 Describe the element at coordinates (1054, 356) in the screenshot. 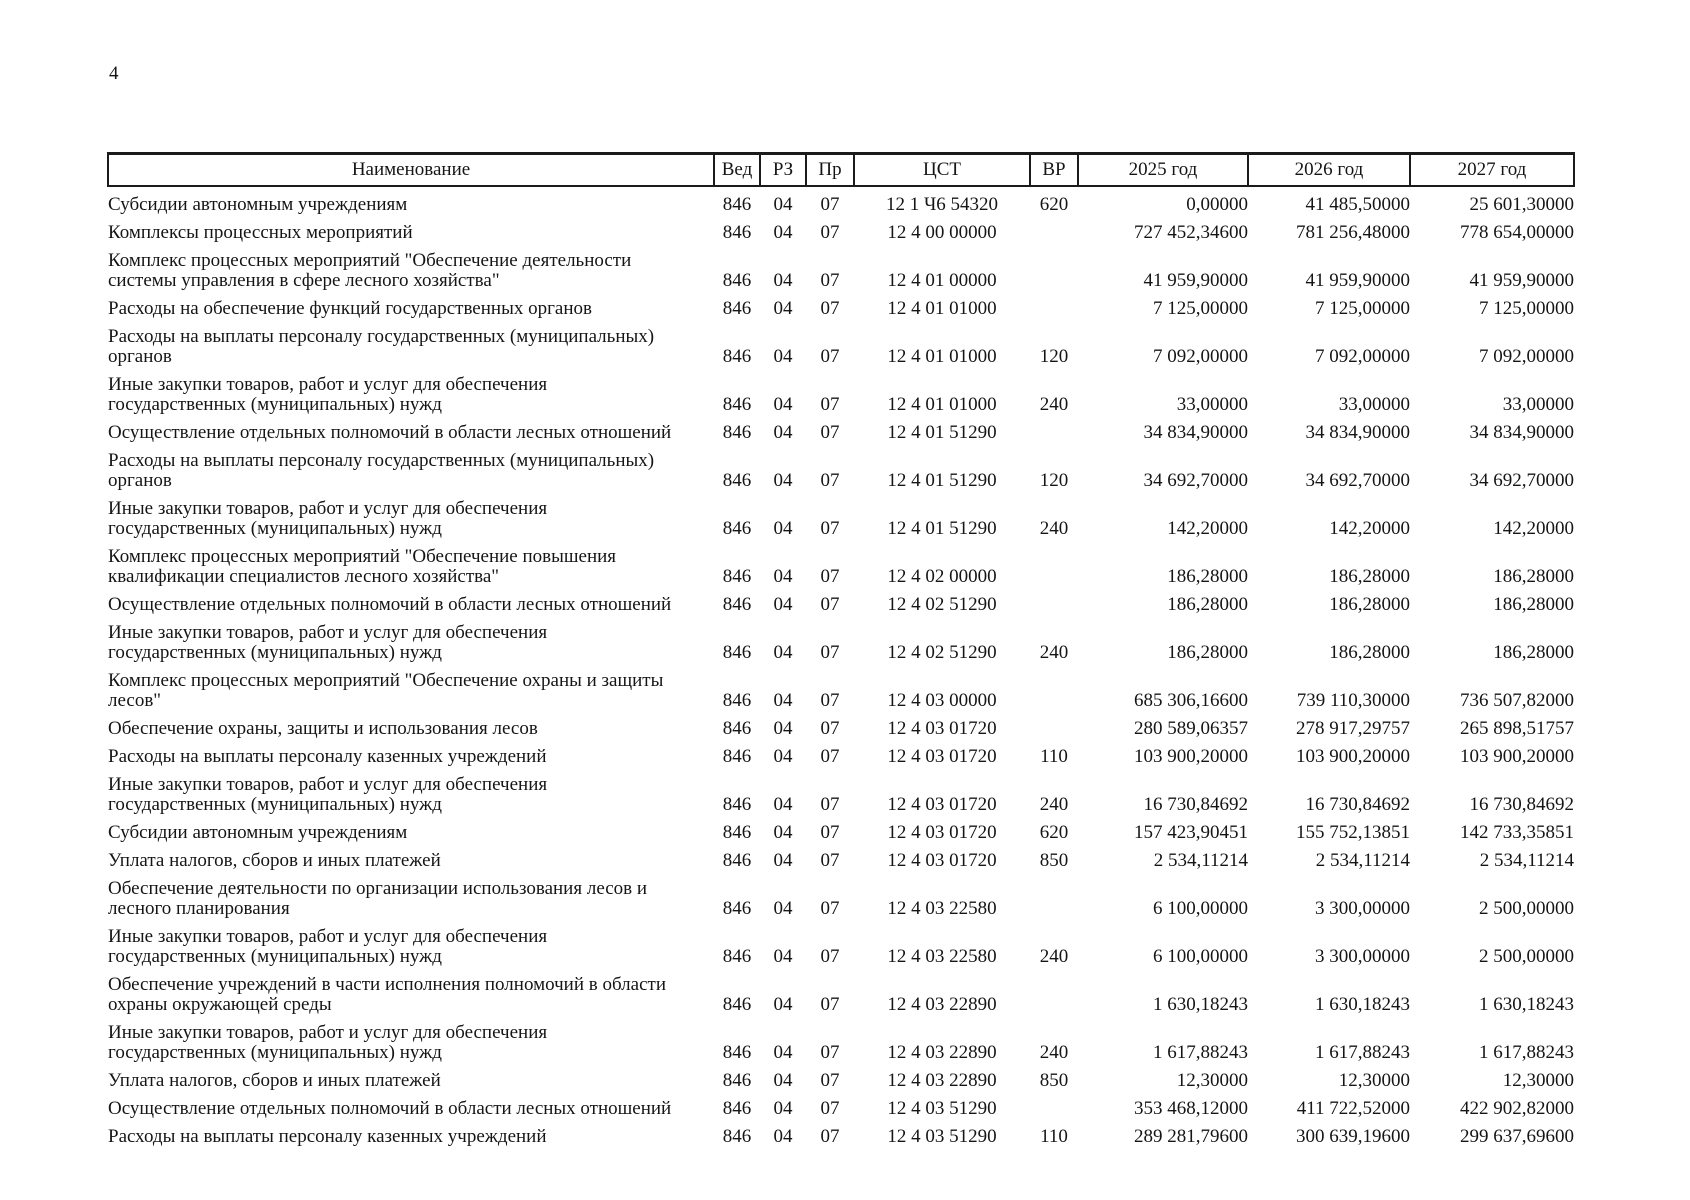

I see `cell-vr: 120` at that location.